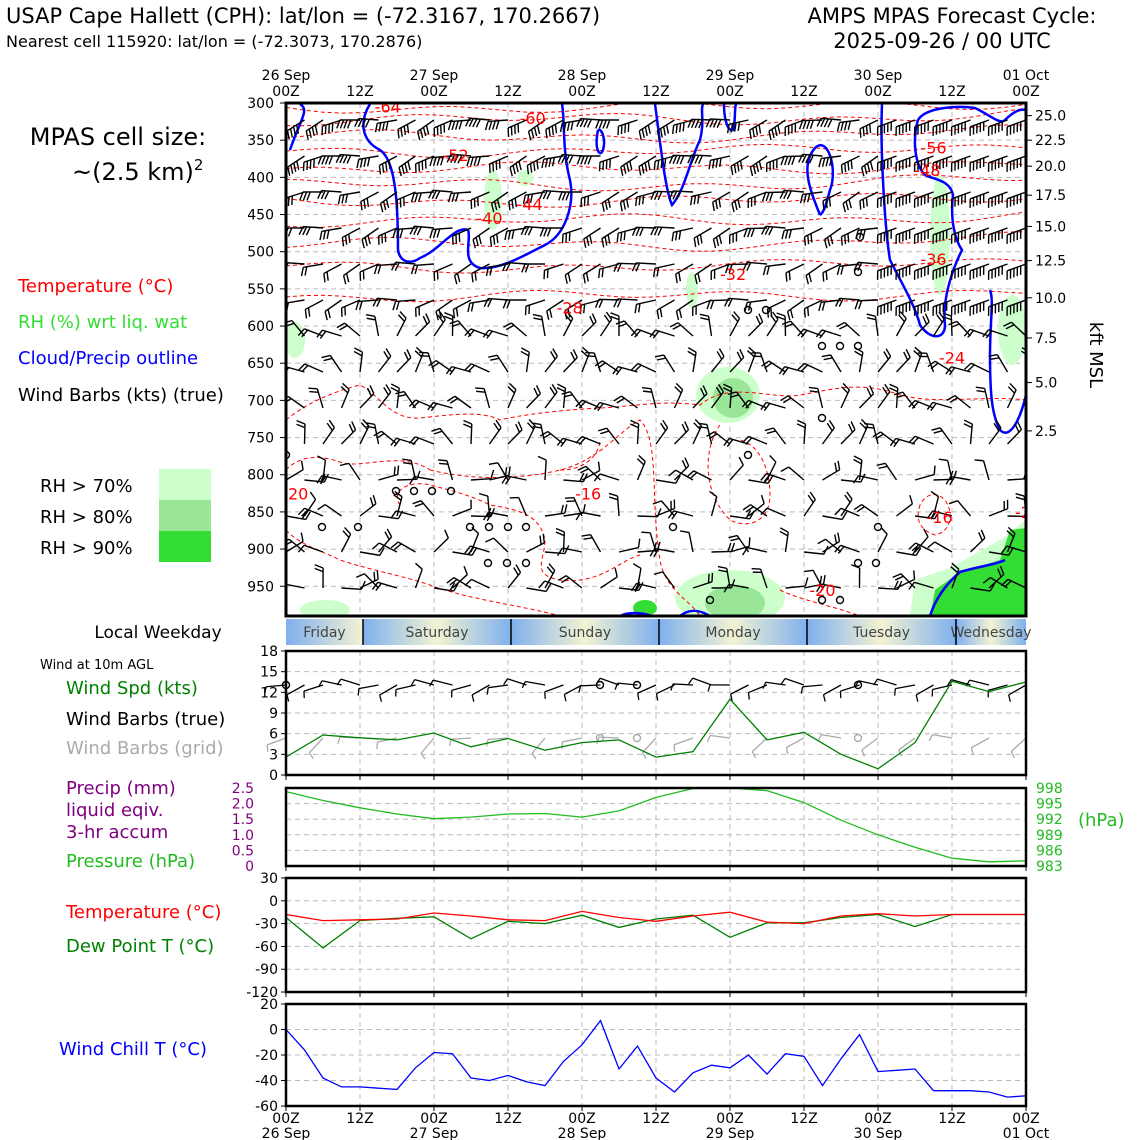 The width and height of the screenshot is (1140, 1140). Describe the element at coordinates (436, 633) in the screenshot. I see `weekday-label: Saturday` at that location.